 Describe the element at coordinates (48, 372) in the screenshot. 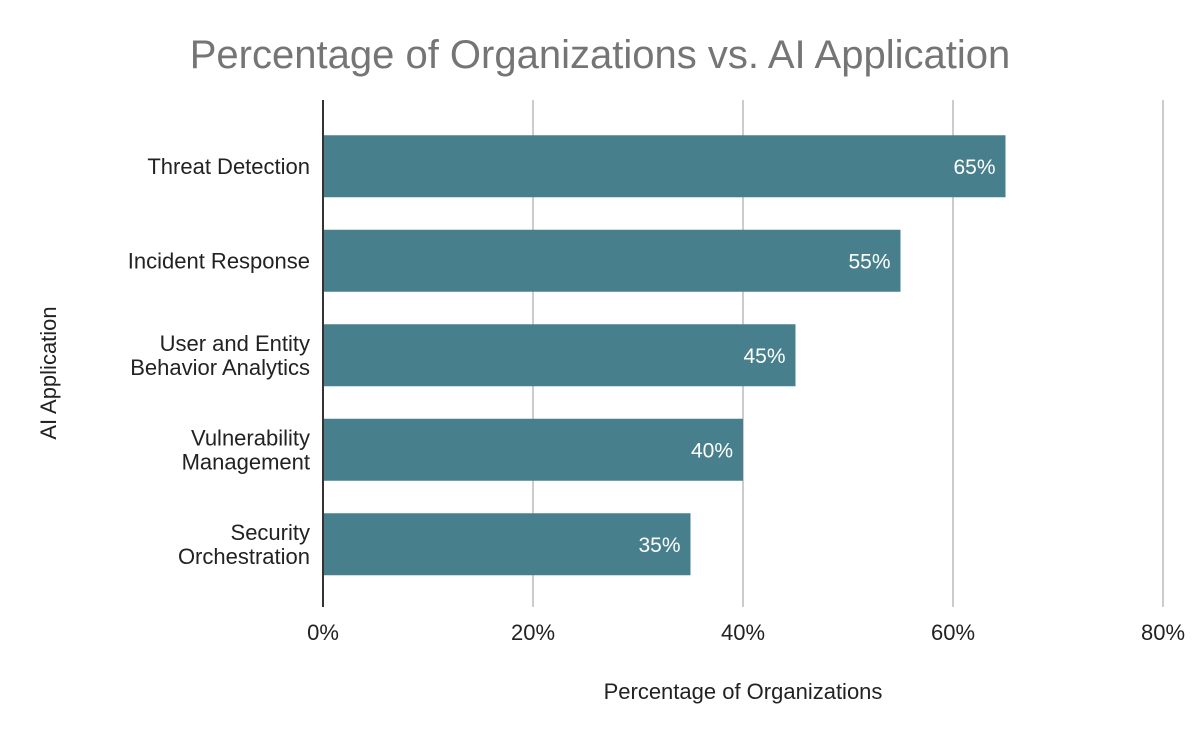

I see `y-axis-title: AI Application` at that location.